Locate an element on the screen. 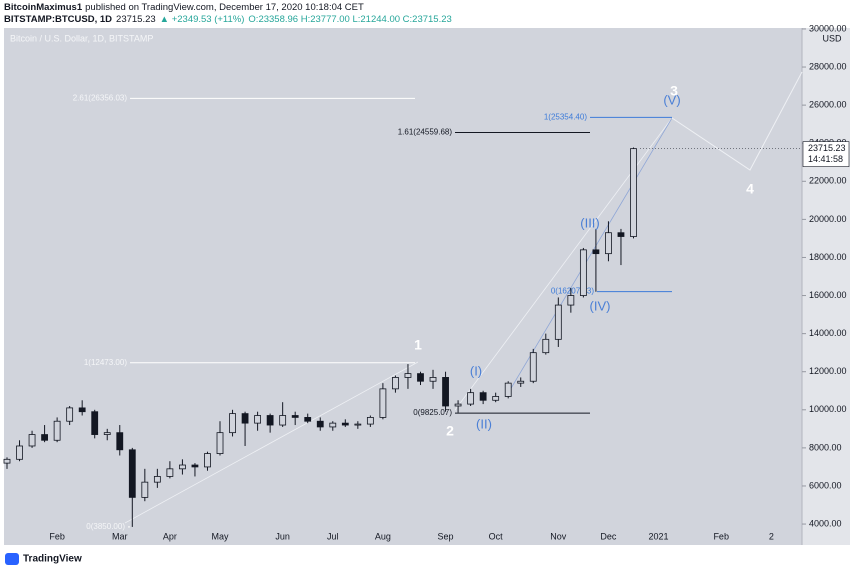 Image resolution: width=850 pixels, height=570 pixels. y-tick-label: 28000.00 is located at coordinates (828, 66).